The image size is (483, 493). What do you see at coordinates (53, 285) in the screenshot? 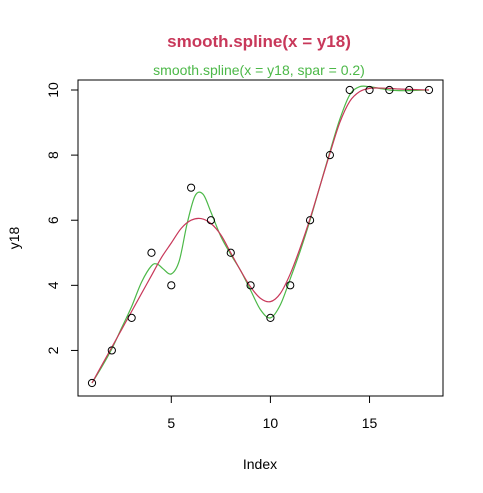
I see `y-tick-label: 4` at bounding box center [53, 285].